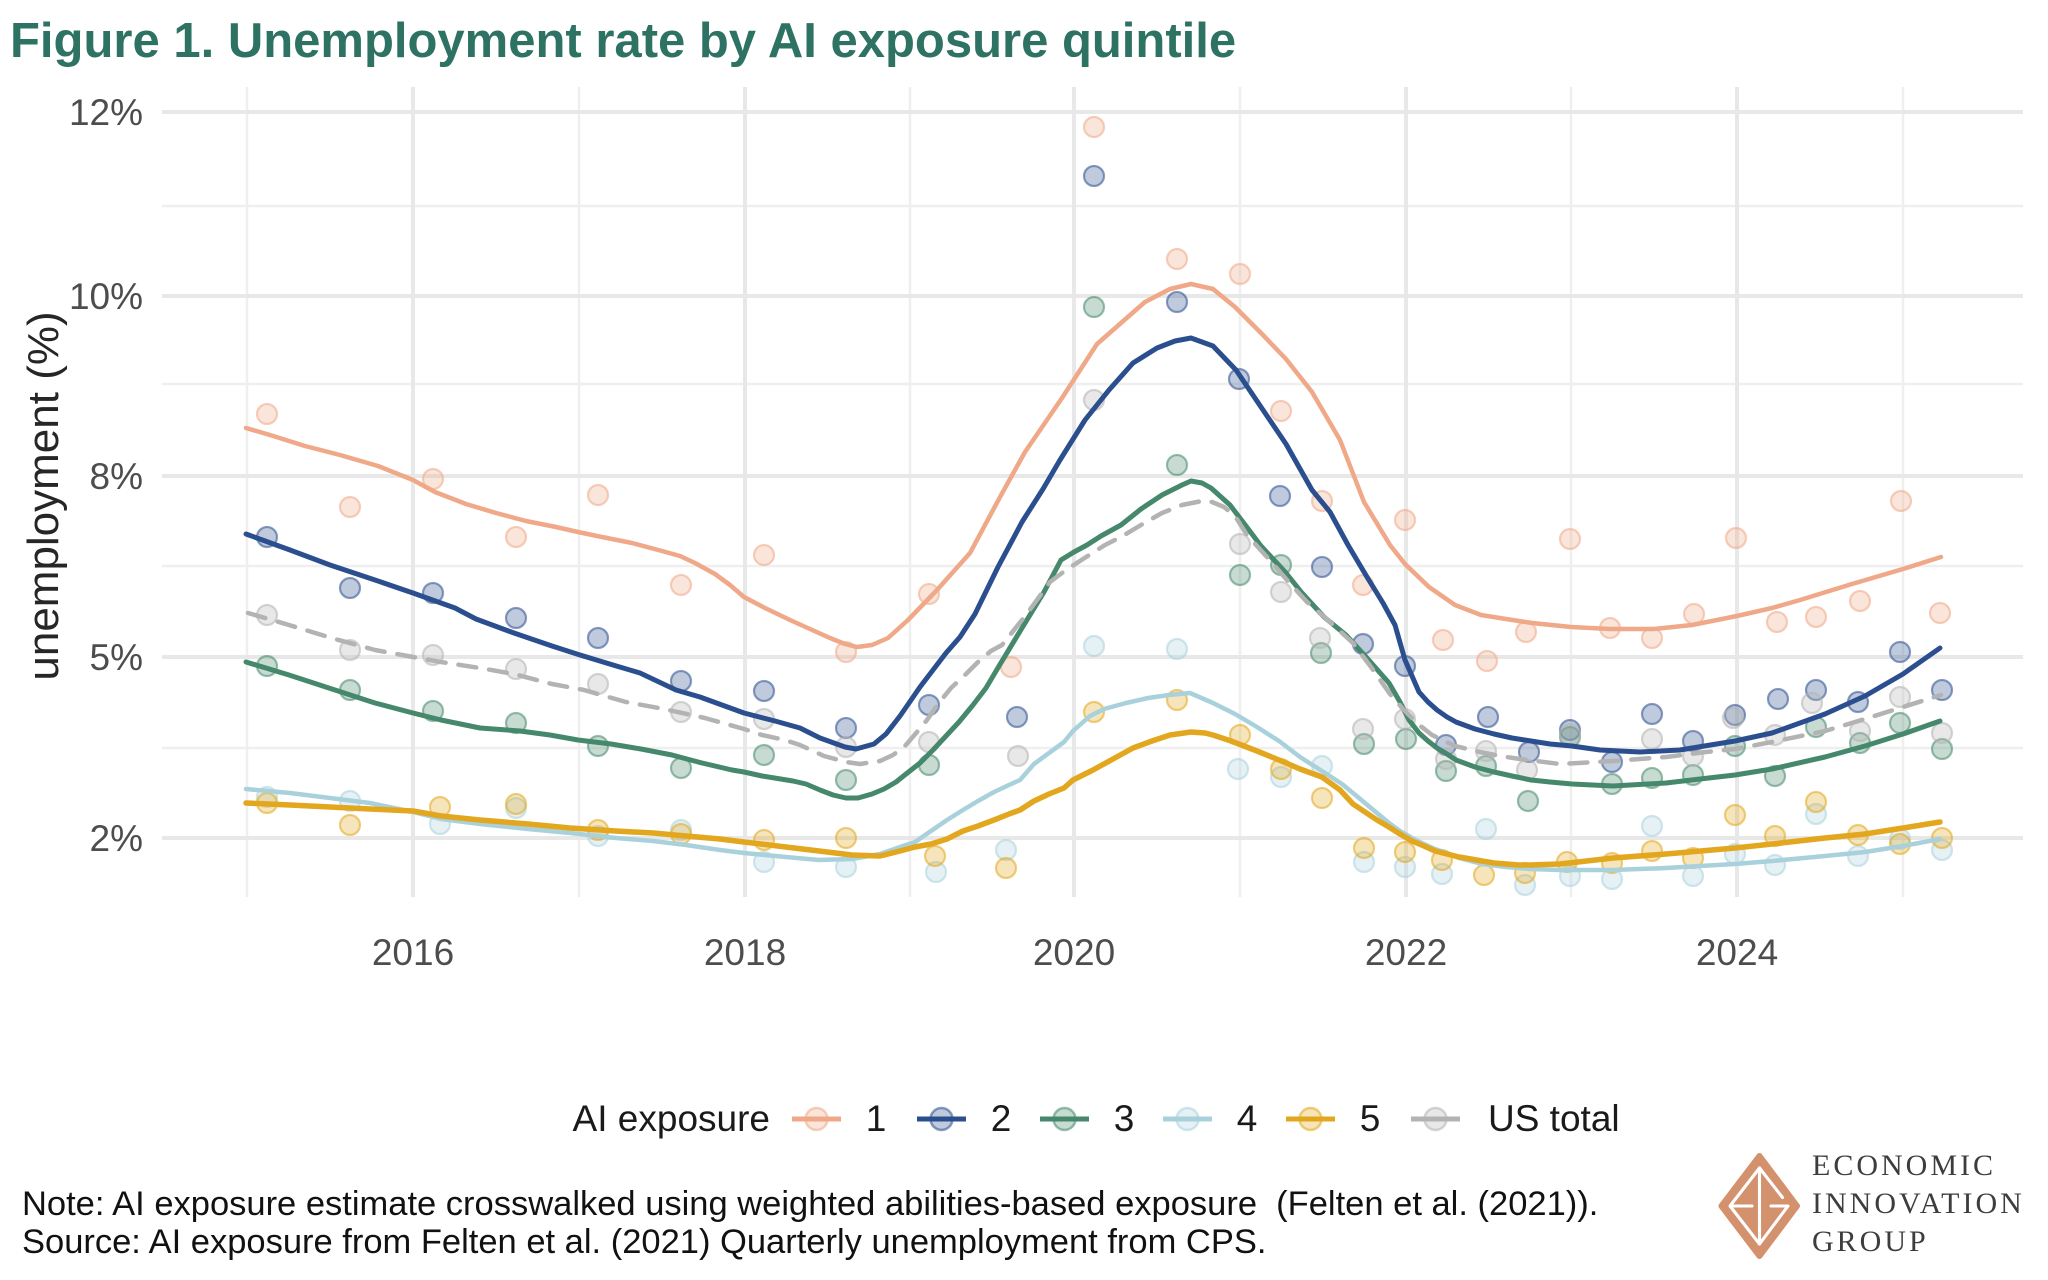 This screenshot has height=1280, width=2048. Describe the element at coordinates (1554, 1118) in the screenshot. I see `svg-text: US total` at that location.